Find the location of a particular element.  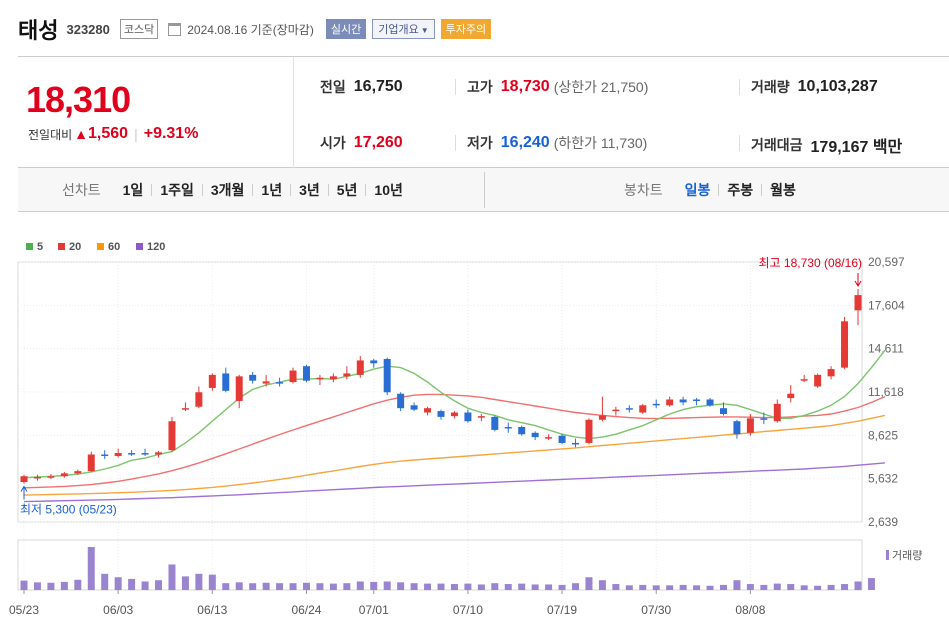

x-tick-label: 05/23 is located at coordinates (24, 610).